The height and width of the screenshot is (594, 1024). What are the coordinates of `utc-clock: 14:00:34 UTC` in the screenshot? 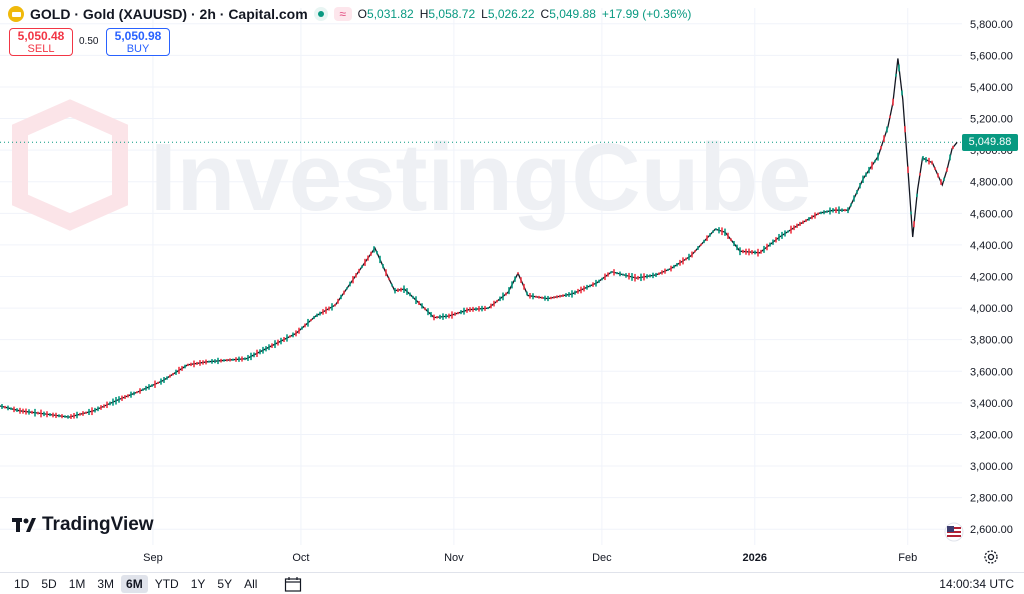 It's located at (976, 584).